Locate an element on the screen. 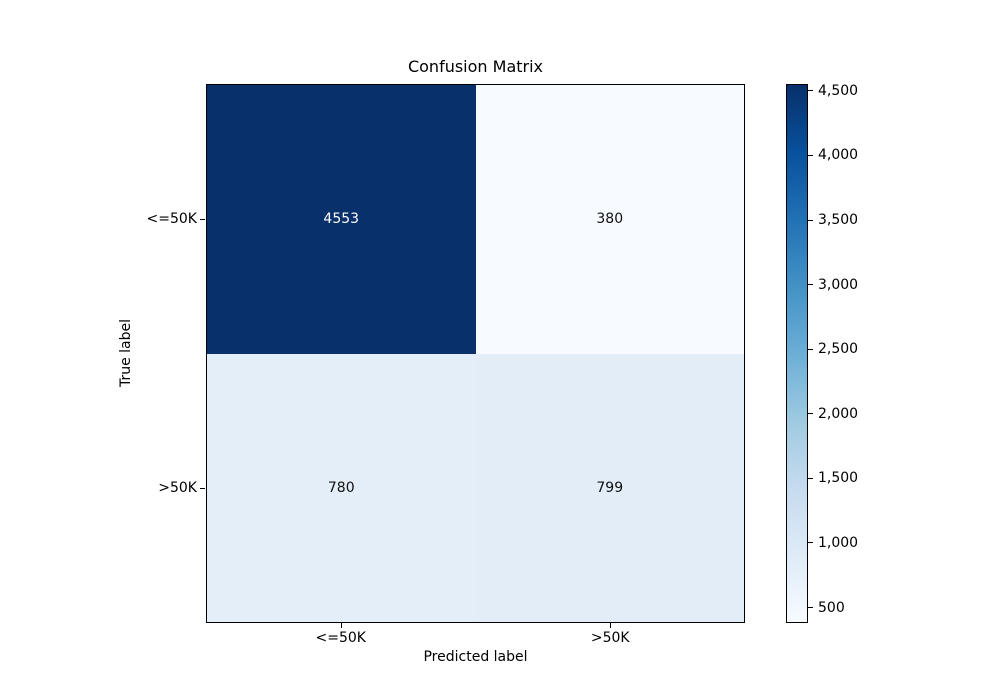  matrix-cell: 780 is located at coordinates (341, 487).